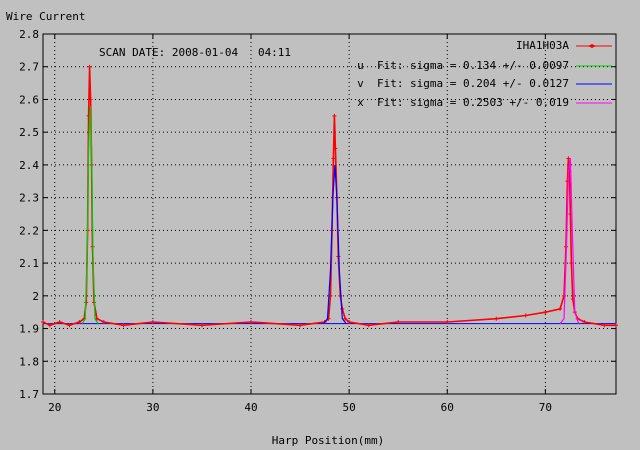 The width and height of the screenshot is (640, 450). Describe the element at coordinates (463, 65) in the screenshot. I see `legend-entry-u-fit-label: u Fit: sigma = 0.134 +/- 0.0097` at that location.